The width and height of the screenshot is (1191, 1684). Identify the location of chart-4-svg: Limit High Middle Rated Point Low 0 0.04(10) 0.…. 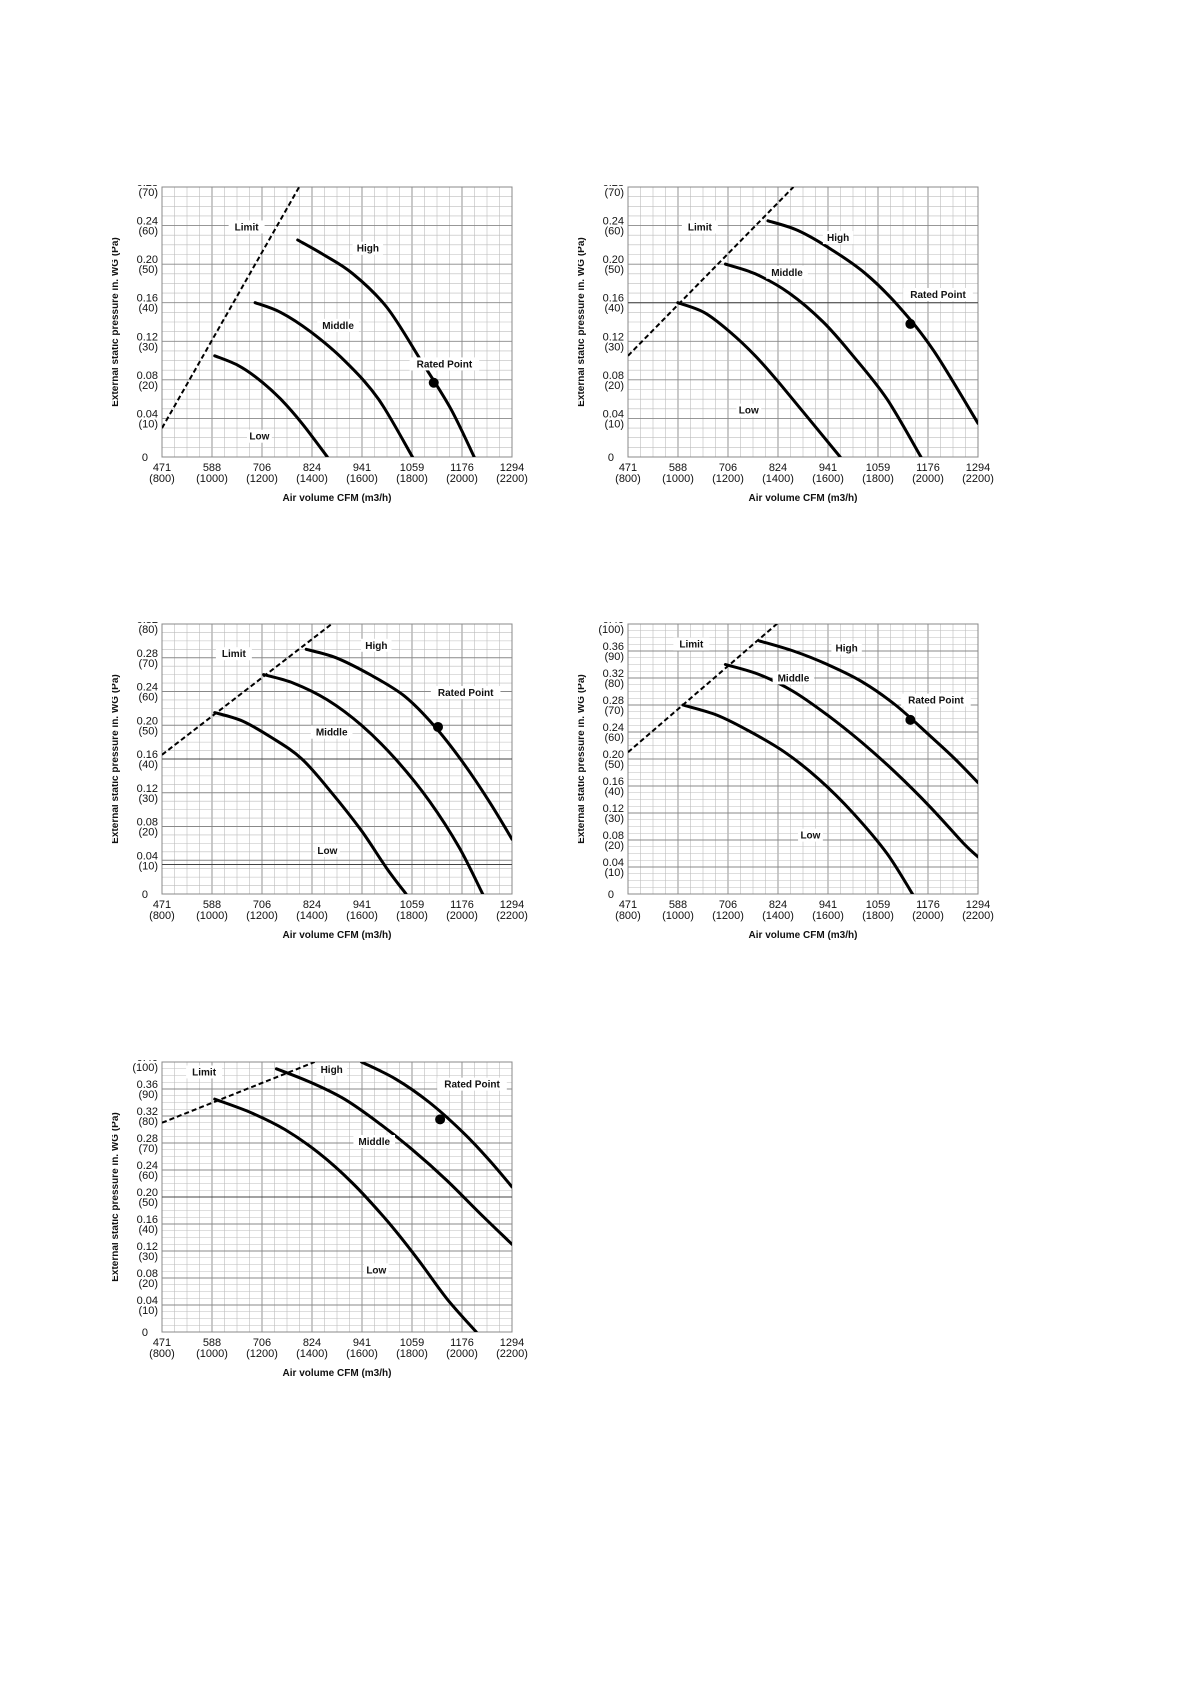
(786, 781).